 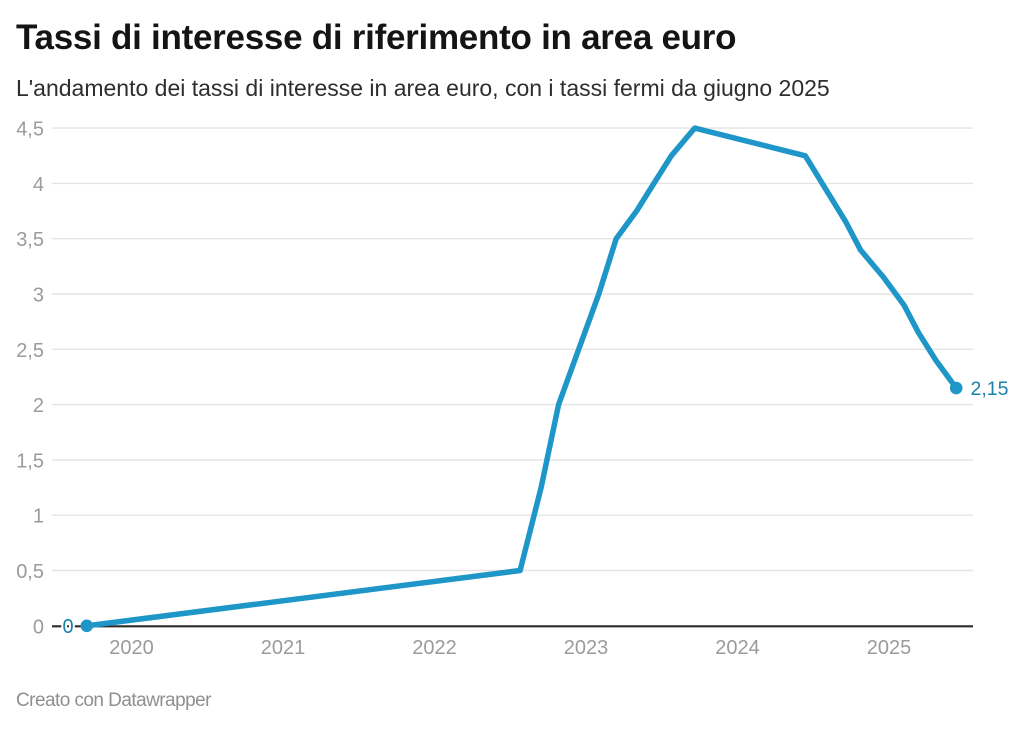 I want to click on svg-text: 1,5, so click(x=30, y=461).